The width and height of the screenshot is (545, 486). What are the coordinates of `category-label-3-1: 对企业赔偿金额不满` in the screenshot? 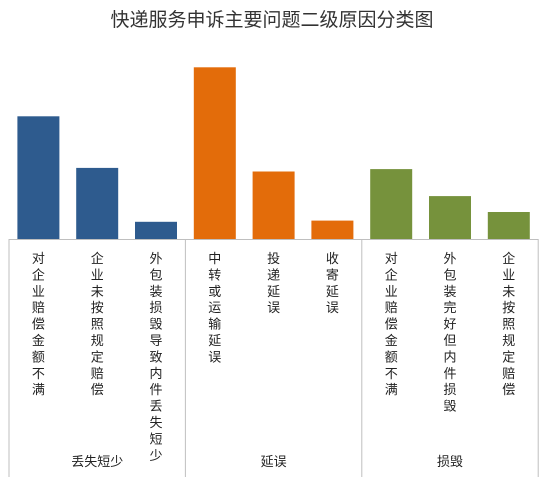 It's located at (391, 325).